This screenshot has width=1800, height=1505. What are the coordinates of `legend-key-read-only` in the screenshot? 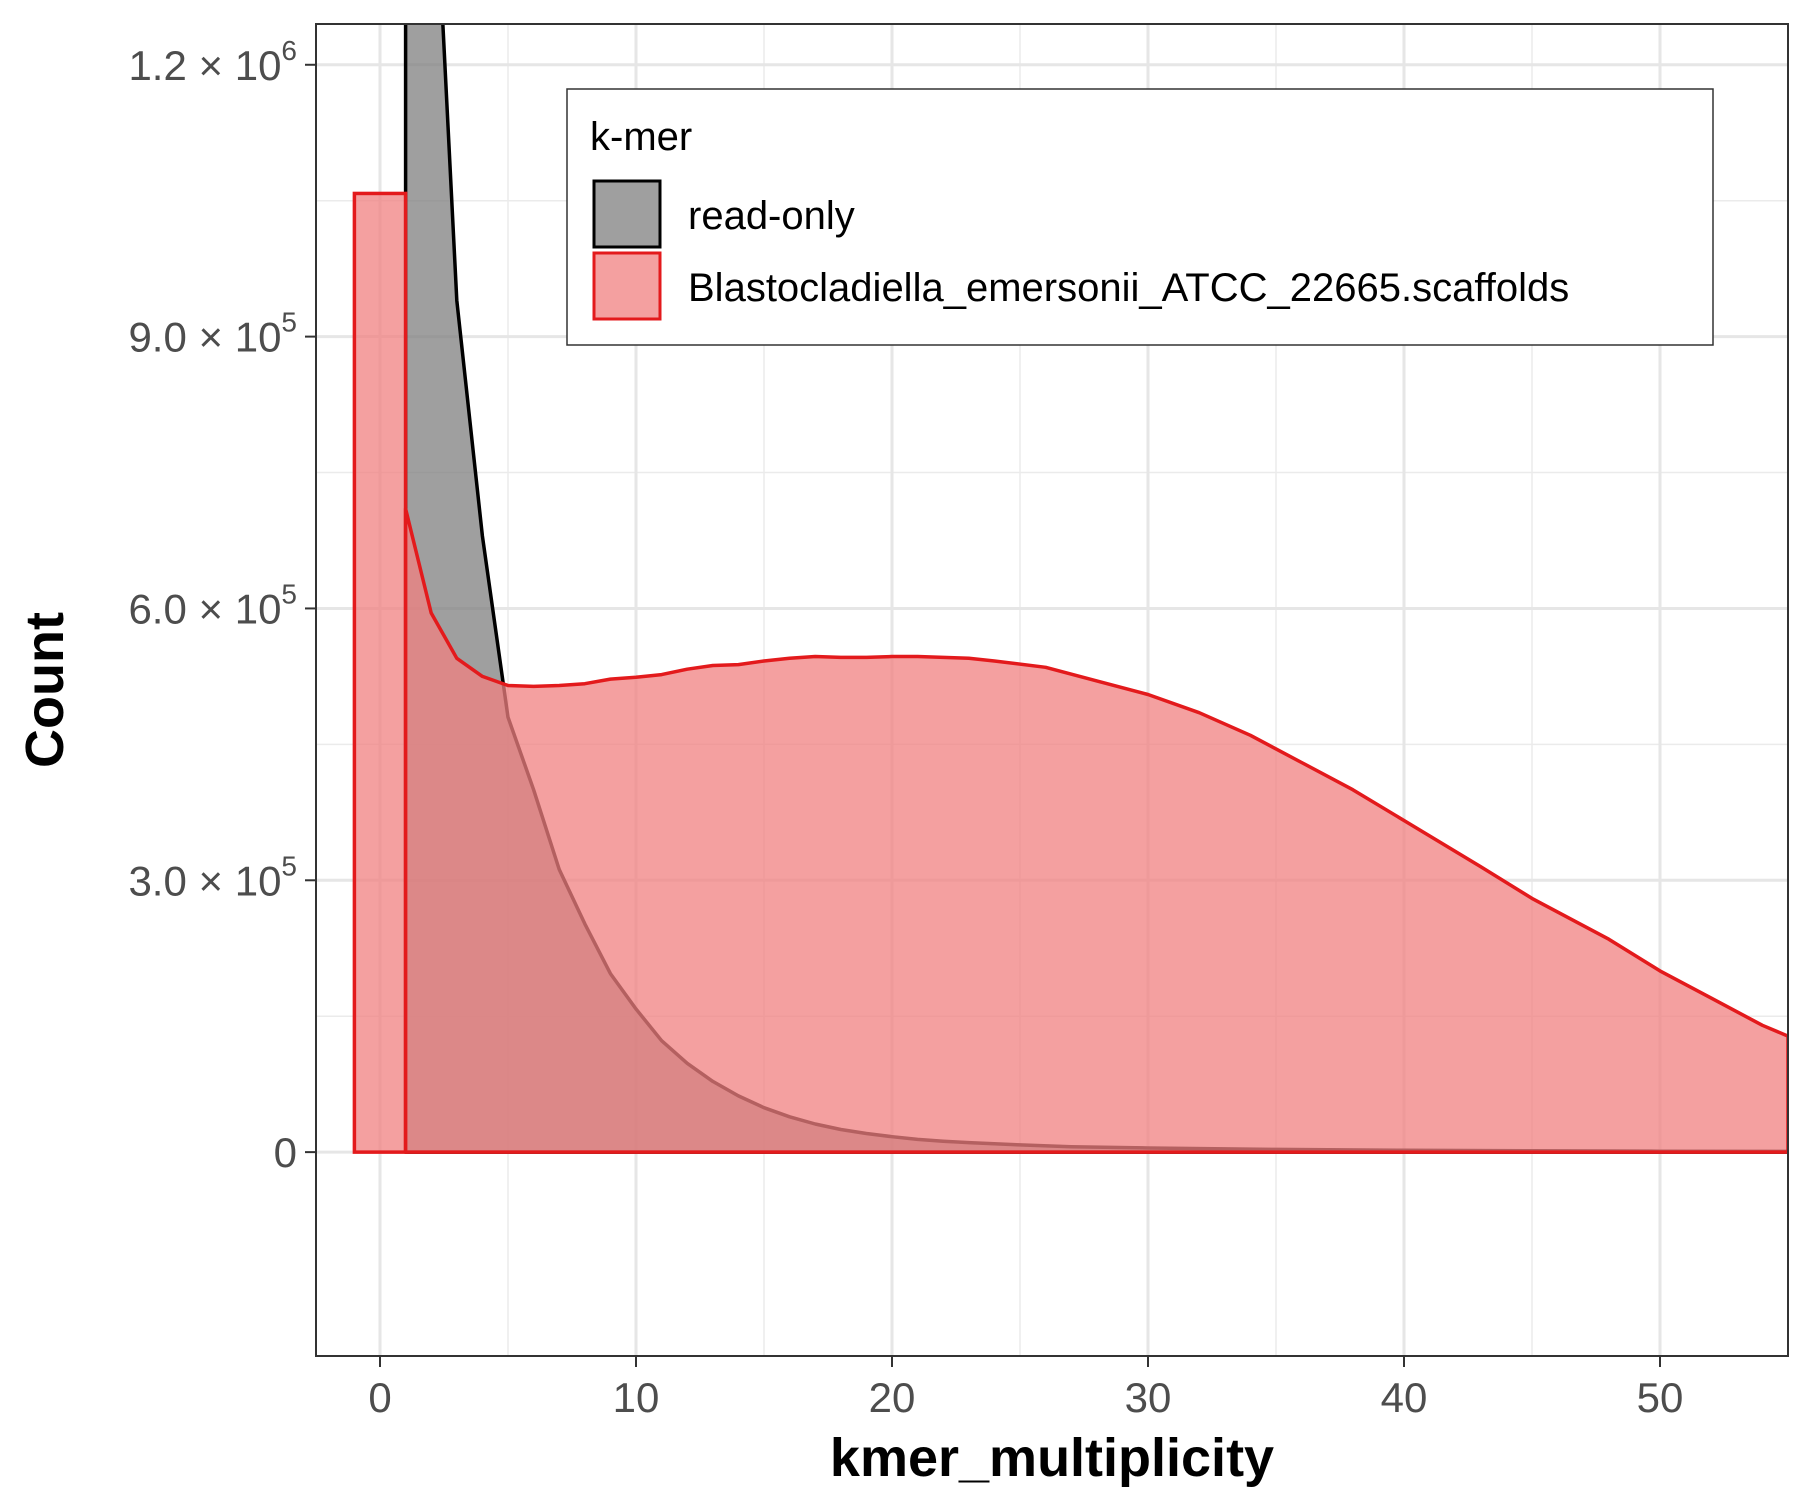 It's located at (627, 214).